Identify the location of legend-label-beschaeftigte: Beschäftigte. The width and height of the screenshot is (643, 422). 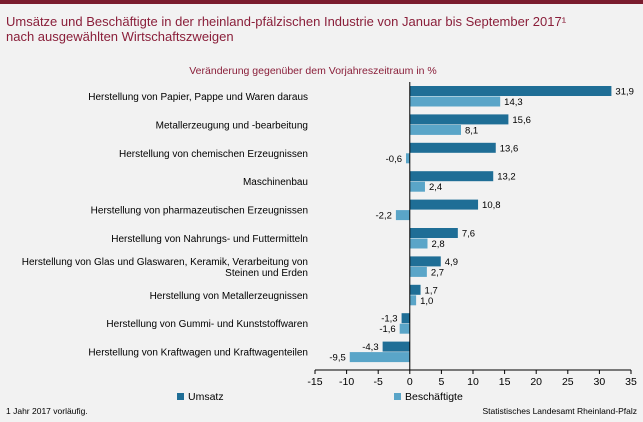
(434, 397).